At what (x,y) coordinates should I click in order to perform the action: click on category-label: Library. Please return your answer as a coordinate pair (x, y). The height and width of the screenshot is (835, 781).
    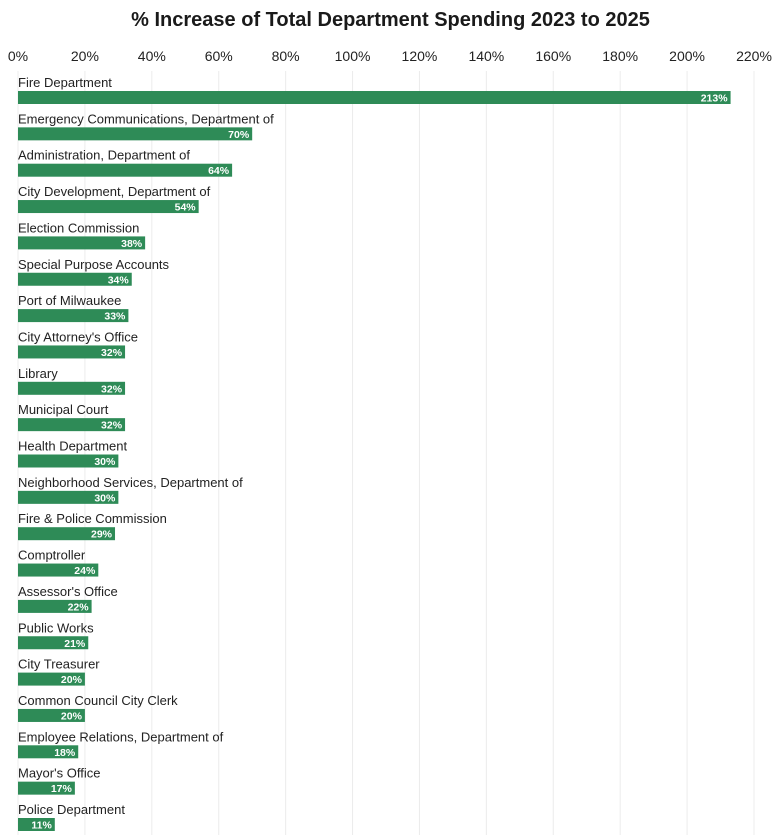
    Looking at the image, I should click on (38, 373).